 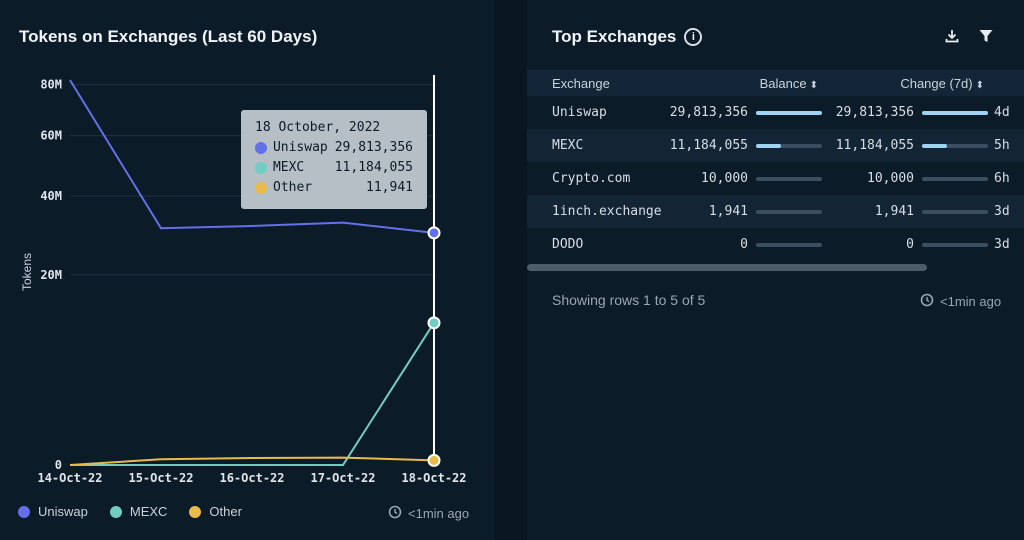 I want to click on y-tick-label: 40M, so click(x=51, y=196).